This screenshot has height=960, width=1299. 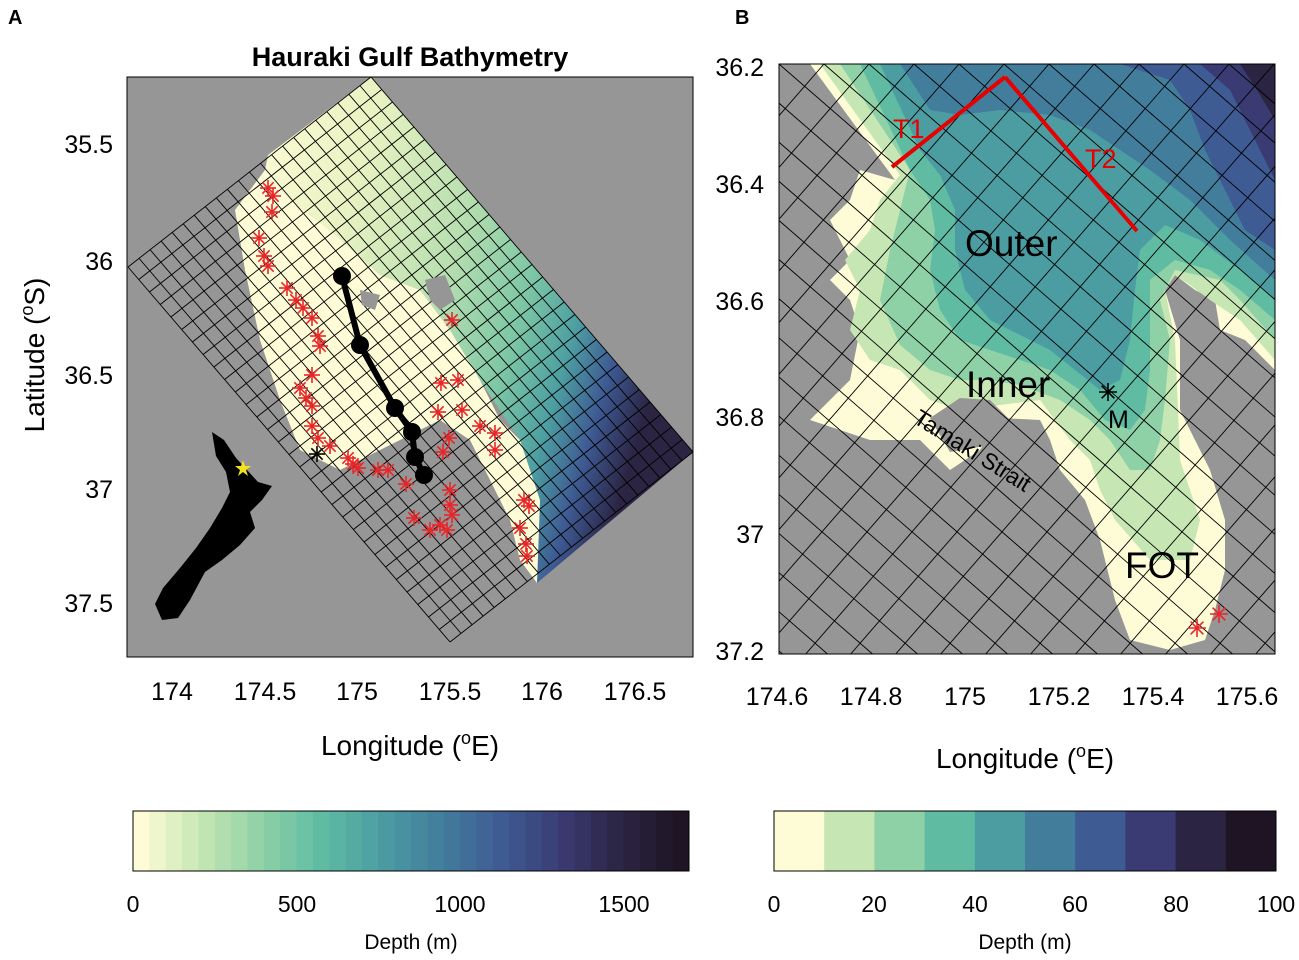 What do you see at coordinates (408, 882) in the screenshot?
I see `colorbar-a: 0 500 1000 1500 Depth (m)` at bounding box center [408, 882].